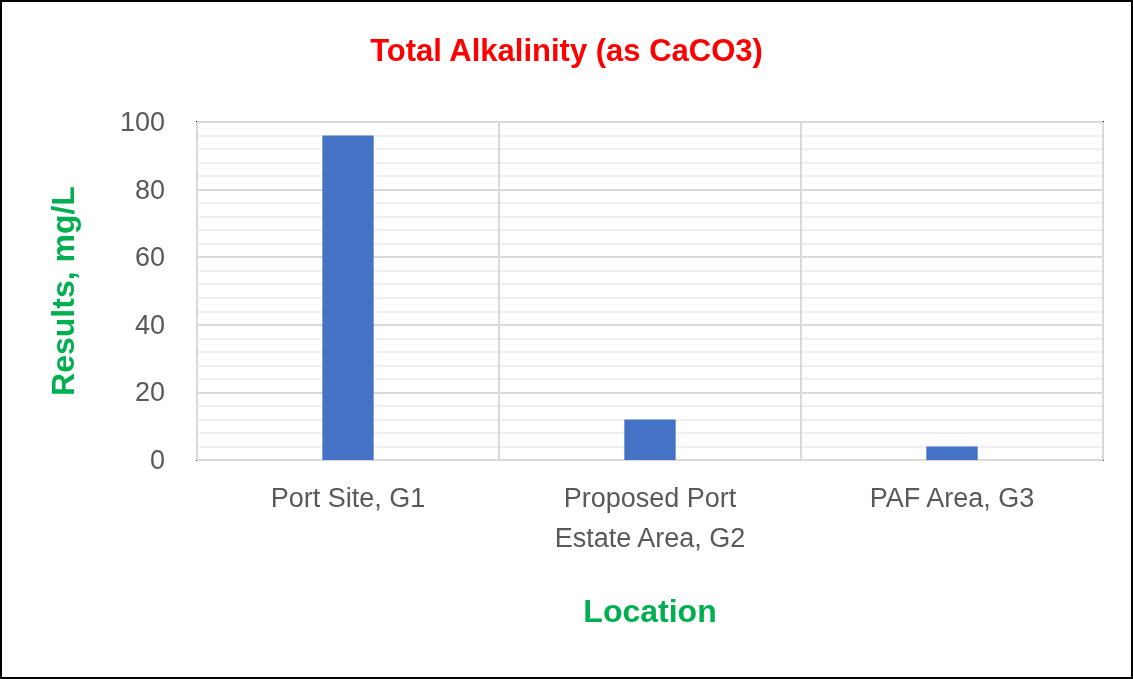 The height and width of the screenshot is (679, 1133). Describe the element at coordinates (63, 291) in the screenshot. I see `y-axis-title: Results, mg/L` at that location.